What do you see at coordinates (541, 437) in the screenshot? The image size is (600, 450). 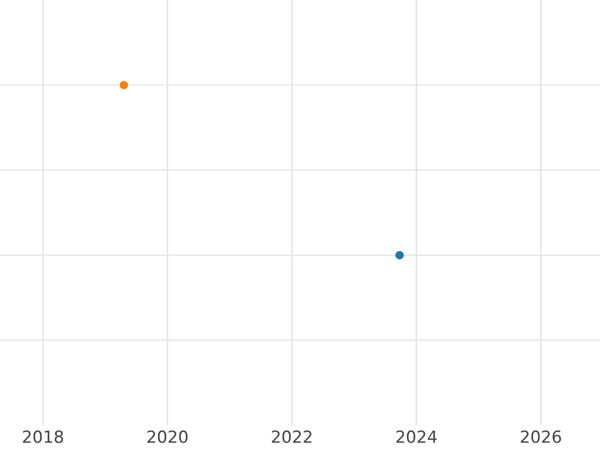 I see `x-tick-label: 2026` at bounding box center [541, 437].